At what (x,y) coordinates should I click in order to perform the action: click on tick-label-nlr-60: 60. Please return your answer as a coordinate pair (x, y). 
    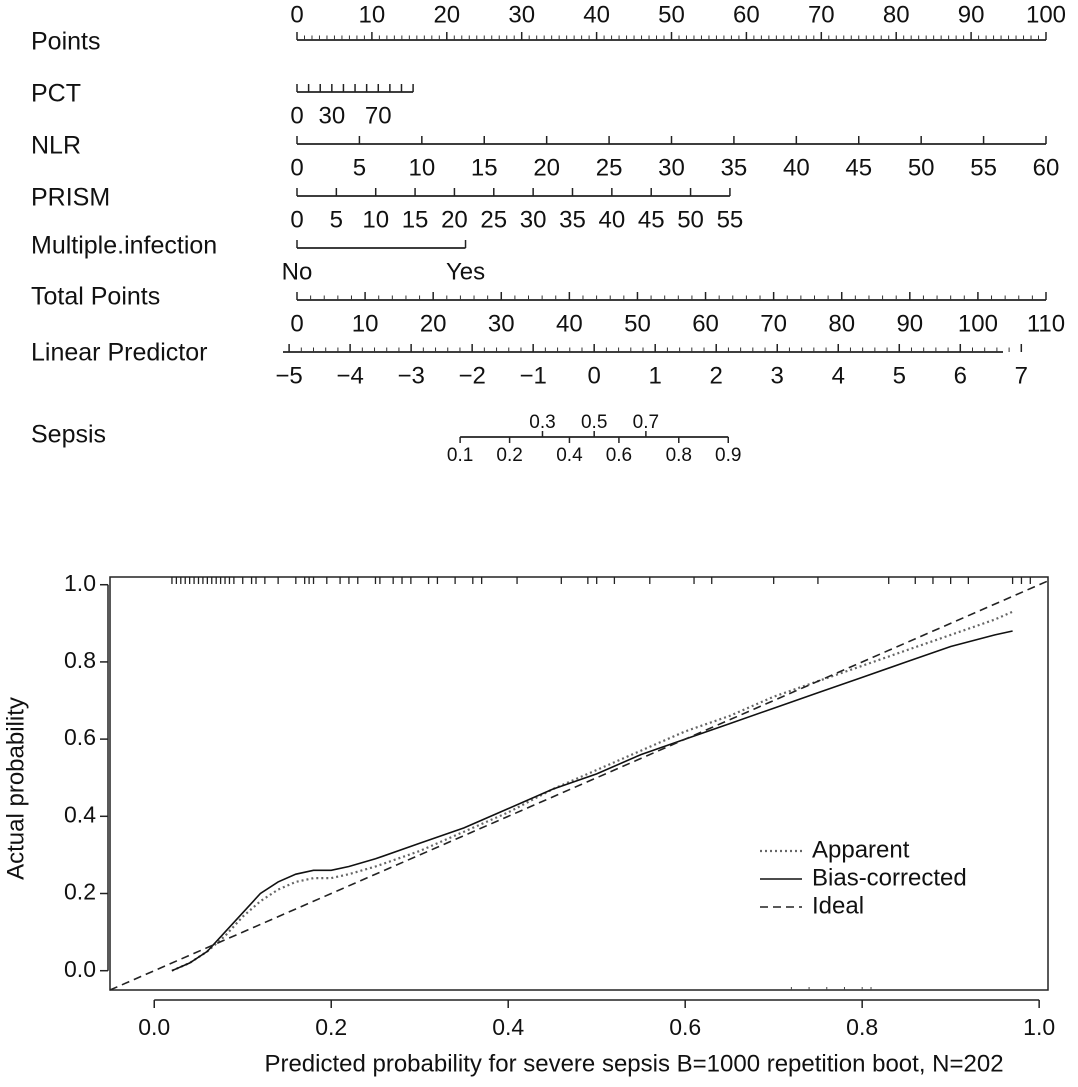
    Looking at the image, I should click on (1046, 167).